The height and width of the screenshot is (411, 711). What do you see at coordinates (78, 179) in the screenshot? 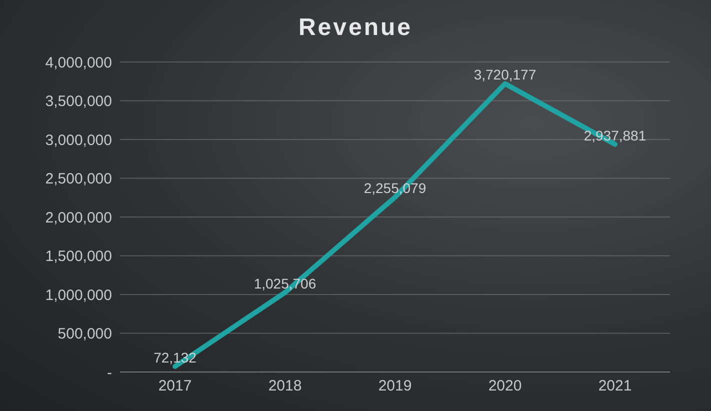
I see `y-tick-label: 2,500,000` at bounding box center [78, 179].